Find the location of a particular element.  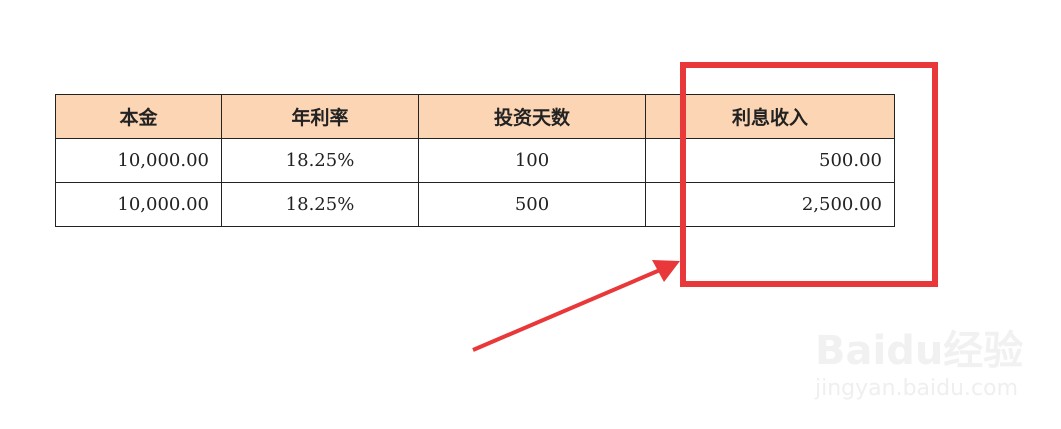

watermark: Baidu经验 jingyan.baidu.com is located at coordinates (919, 359).